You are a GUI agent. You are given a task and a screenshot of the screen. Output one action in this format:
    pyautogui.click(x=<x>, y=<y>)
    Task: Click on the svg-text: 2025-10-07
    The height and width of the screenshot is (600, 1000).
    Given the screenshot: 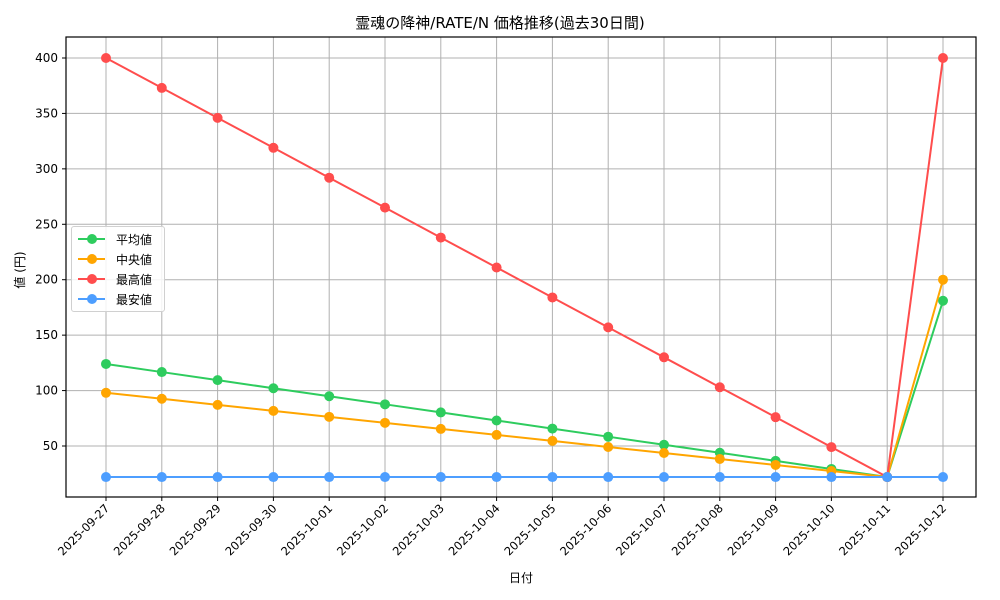 What is the action you would take?
    pyautogui.click(x=641, y=529)
    